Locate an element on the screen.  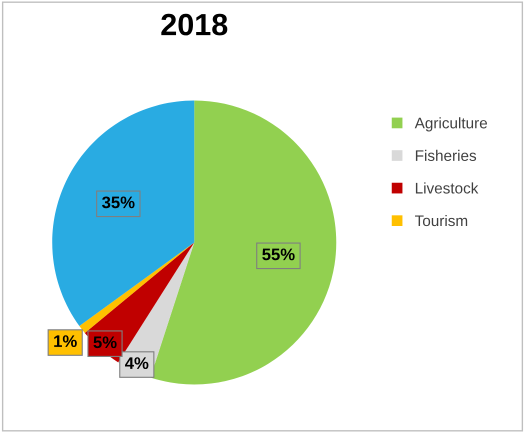
data-label: 4% is located at coordinates (136, 363).